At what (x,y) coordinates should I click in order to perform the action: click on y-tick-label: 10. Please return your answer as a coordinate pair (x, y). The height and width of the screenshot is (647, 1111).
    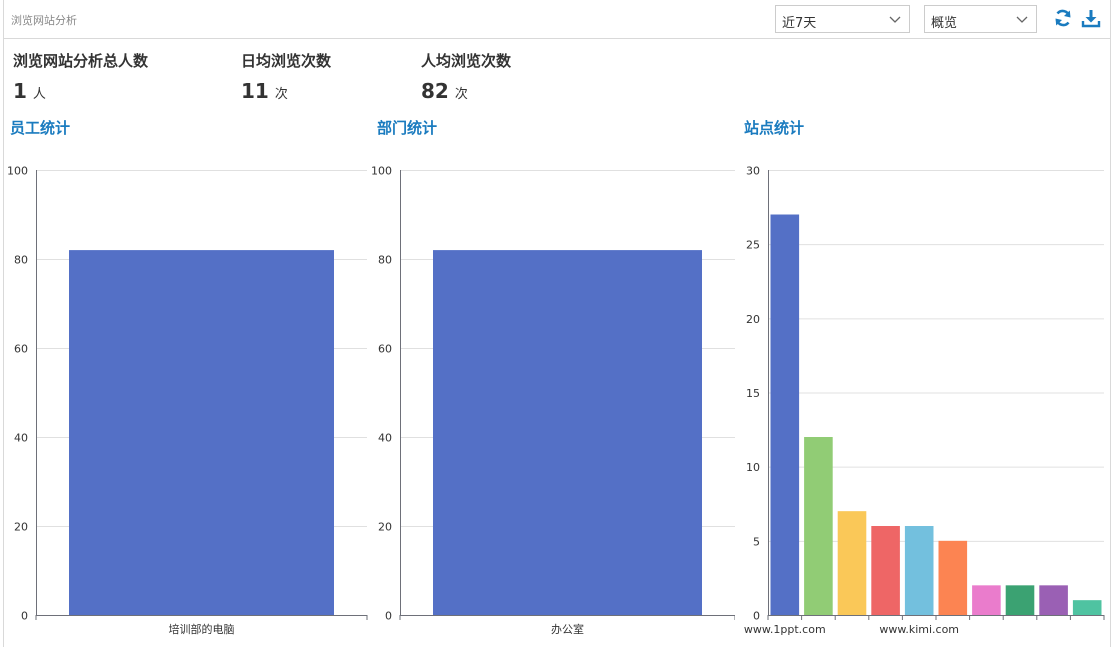
    Looking at the image, I should click on (753, 467).